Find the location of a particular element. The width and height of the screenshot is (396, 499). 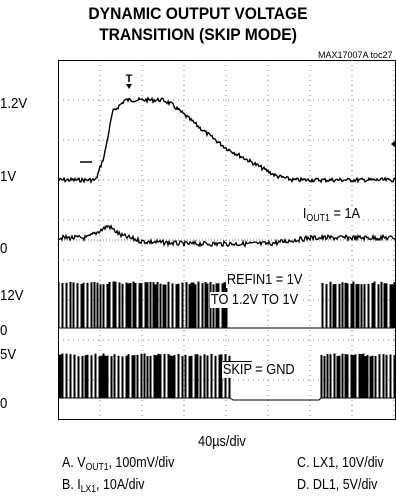

trace-c-lx1 is located at coordinates (227, 305).